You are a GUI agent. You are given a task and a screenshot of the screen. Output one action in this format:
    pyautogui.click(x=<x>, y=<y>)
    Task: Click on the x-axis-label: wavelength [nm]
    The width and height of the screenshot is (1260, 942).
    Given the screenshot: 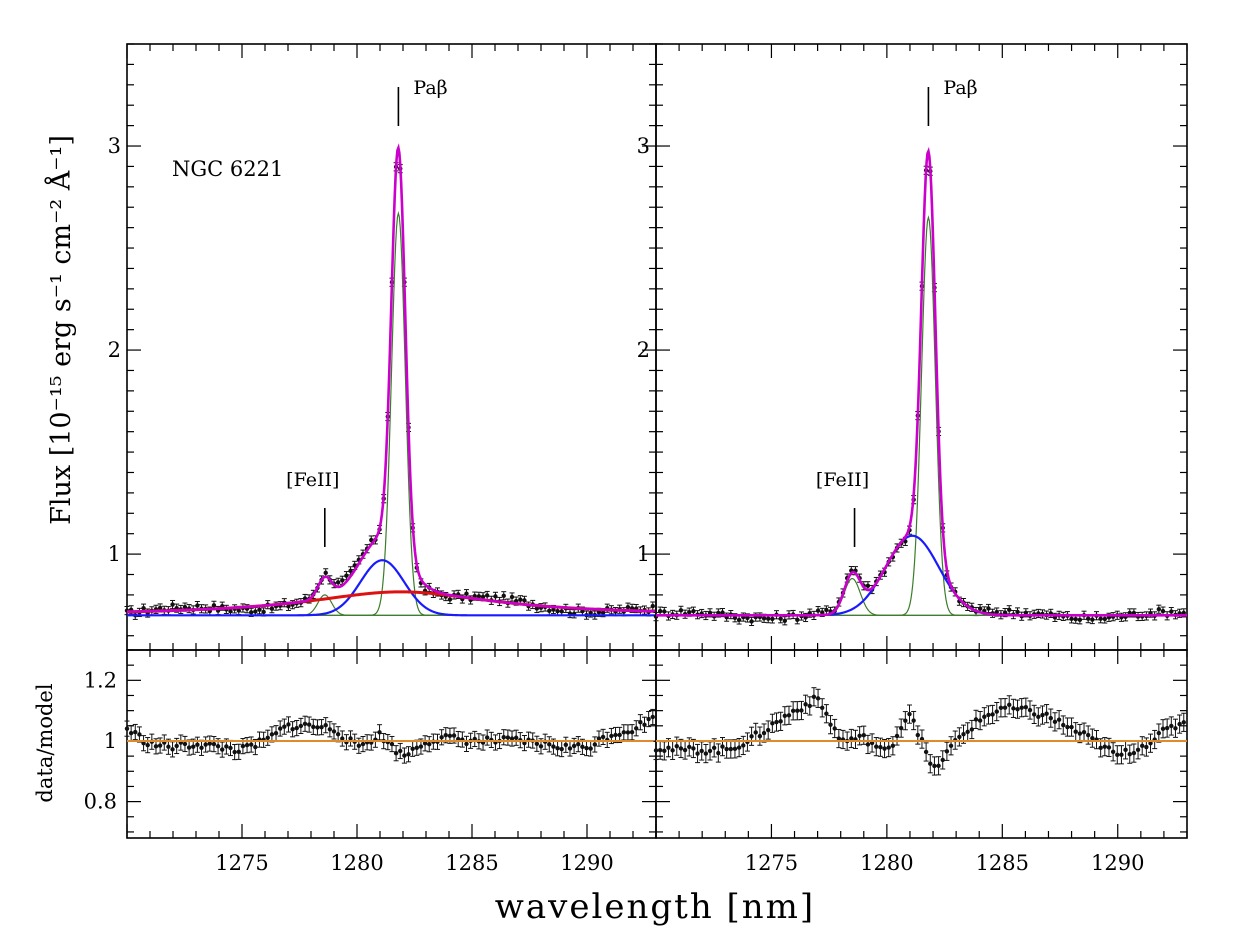 What is the action you would take?
    pyautogui.click(x=655, y=907)
    